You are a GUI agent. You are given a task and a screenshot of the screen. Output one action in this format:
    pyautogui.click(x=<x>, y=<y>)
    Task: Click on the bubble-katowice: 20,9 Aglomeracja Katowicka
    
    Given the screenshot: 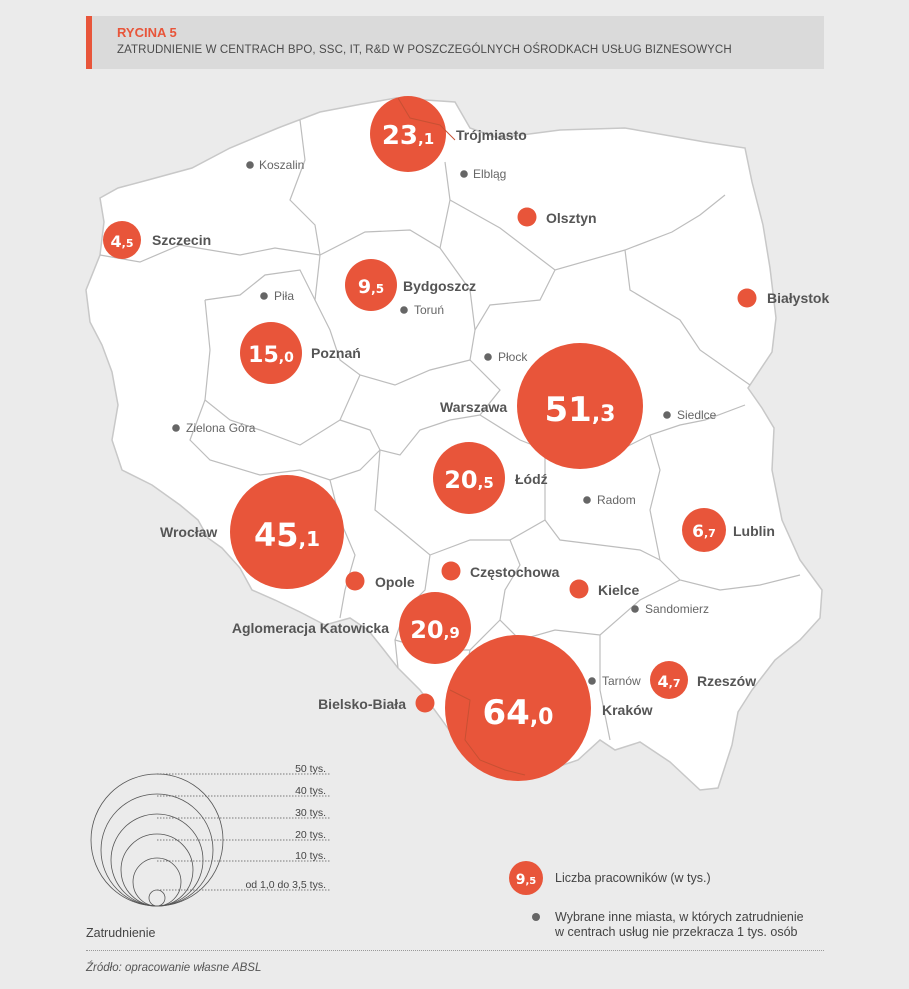 What is the action you would take?
    pyautogui.click(x=351, y=628)
    